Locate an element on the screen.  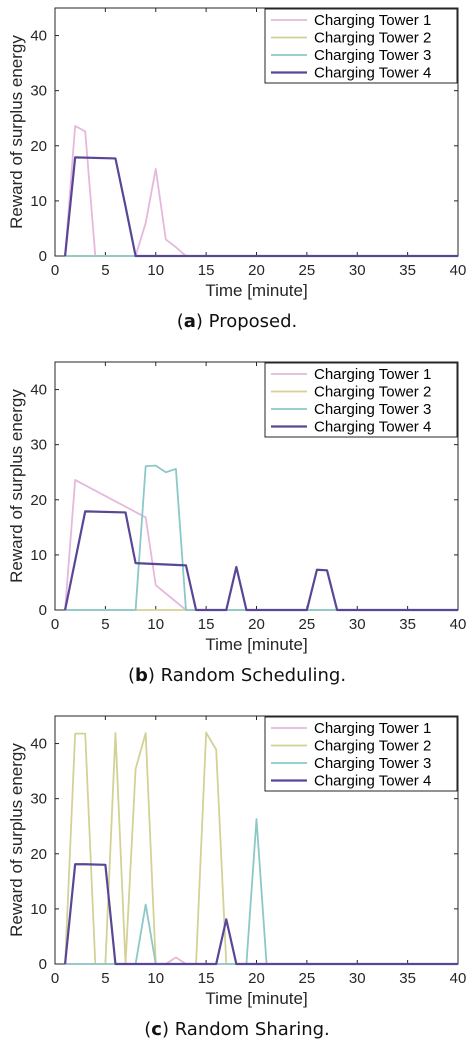
caption-letter: a is located at coordinates (189, 321).